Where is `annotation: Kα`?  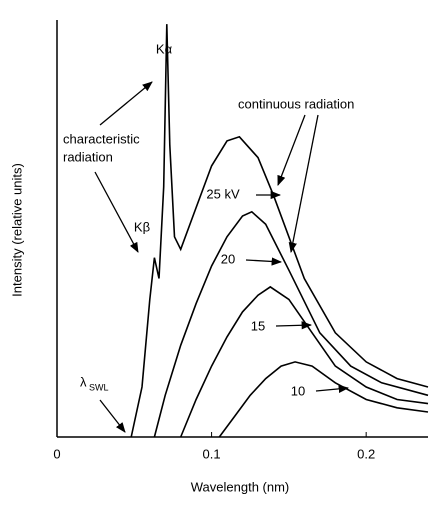 annotation: Kα is located at coordinates (164, 48).